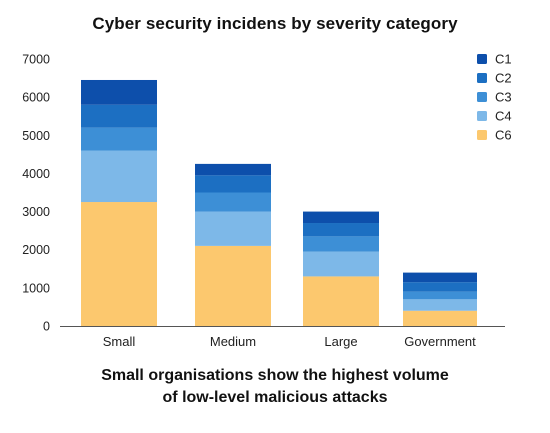  I want to click on bar-small-c1, so click(119, 92).